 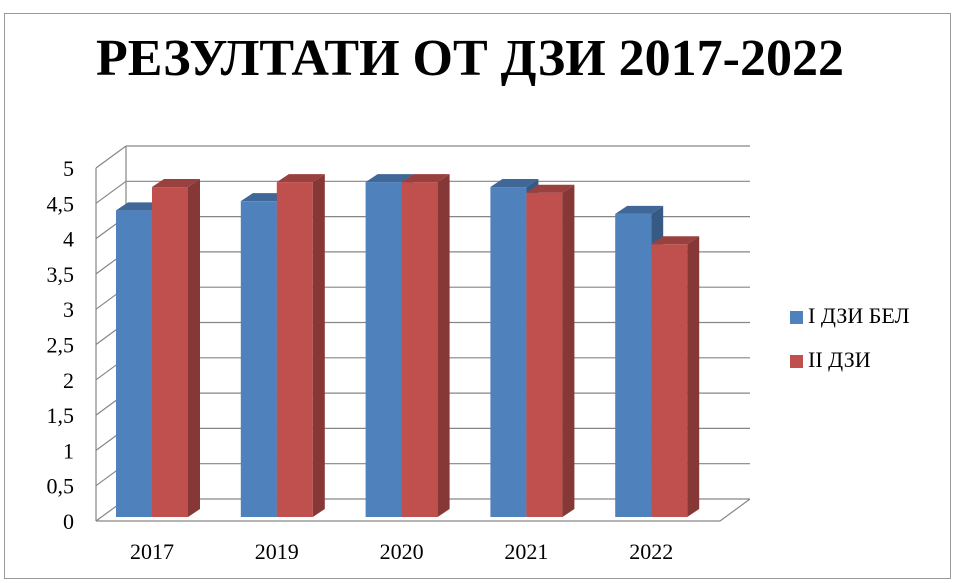 I want to click on x-tick-label: 2021, so click(x=526, y=551).